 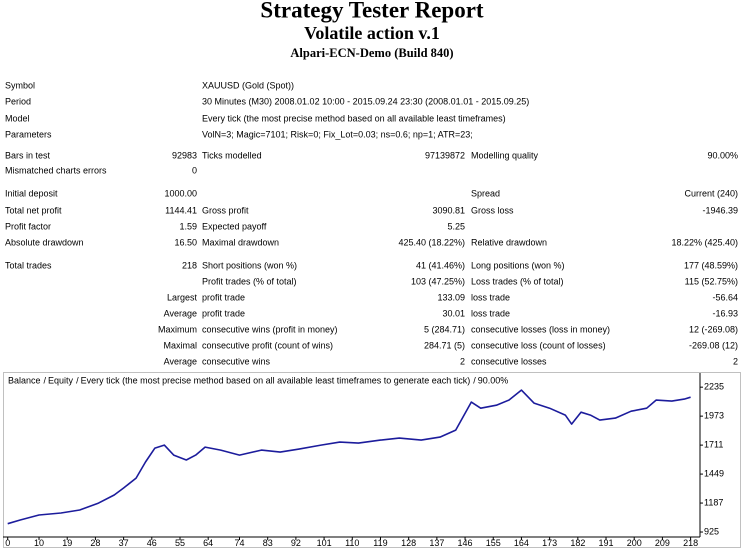 What do you see at coordinates (249, 281) in the screenshot?
I see `cell-label: Profit trades (% of total)` at bounding box center [249, 281].